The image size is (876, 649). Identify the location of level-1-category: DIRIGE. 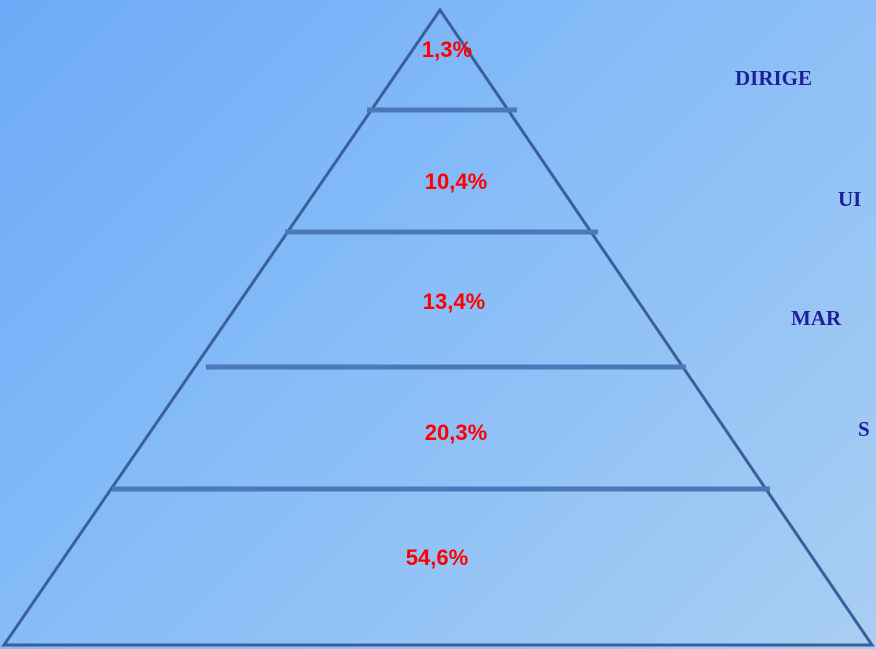
(774, 78).